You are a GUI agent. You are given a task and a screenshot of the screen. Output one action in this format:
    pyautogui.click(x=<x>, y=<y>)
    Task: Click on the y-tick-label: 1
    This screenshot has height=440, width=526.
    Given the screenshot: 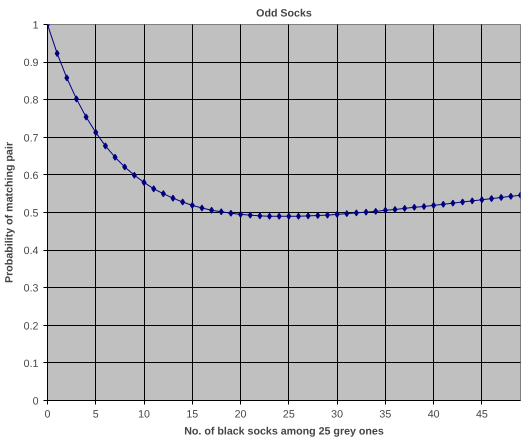 What is the action you would take?
    pyautogui.click(x=35, y=26)
    